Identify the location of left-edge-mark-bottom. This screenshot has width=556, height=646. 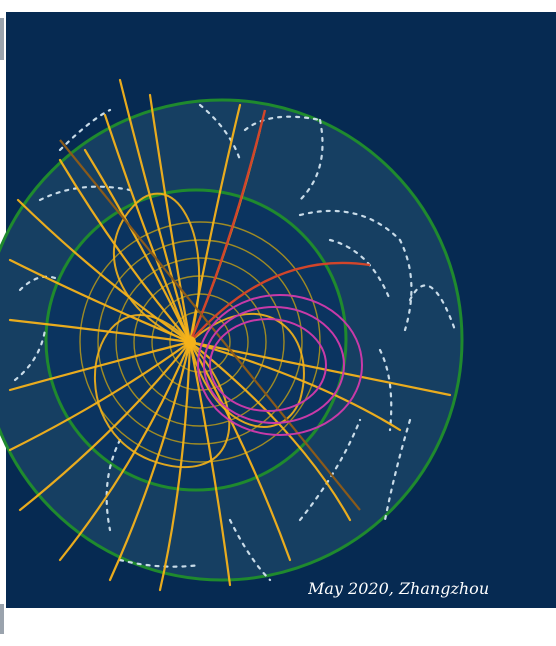
(2, 619).